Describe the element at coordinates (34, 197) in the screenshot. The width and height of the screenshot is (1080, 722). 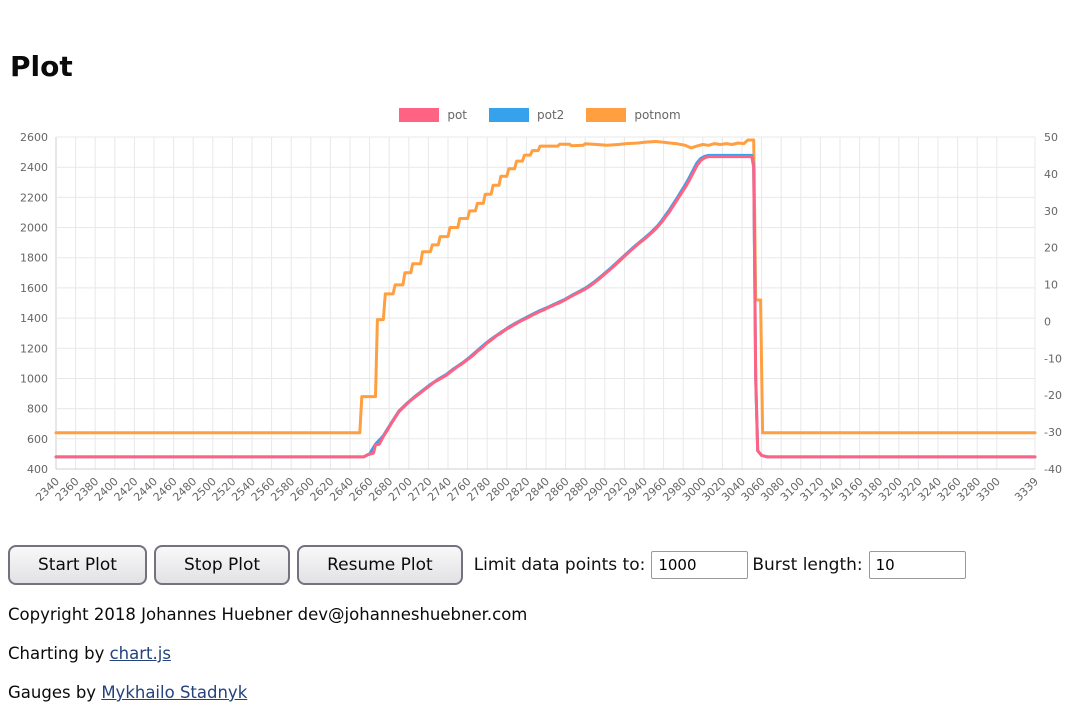
I see `svg-text: 2200` at that location.